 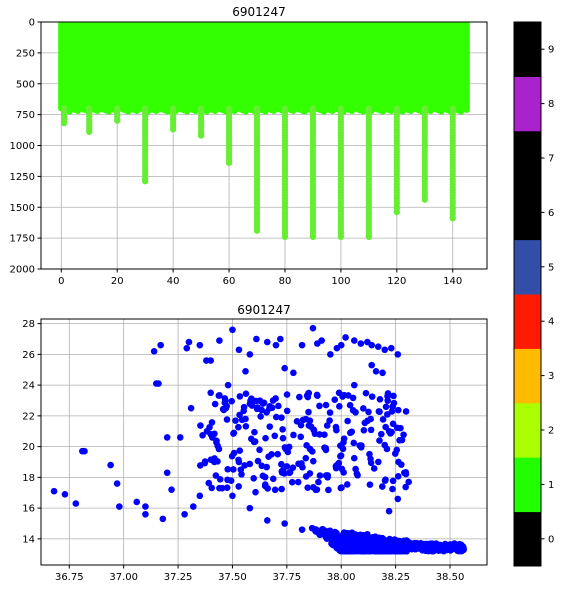 What do you see at coordinates (258, 12) in the screenshot?
I see `top-plot-title: 6901247` at bounding box center [258, 12].